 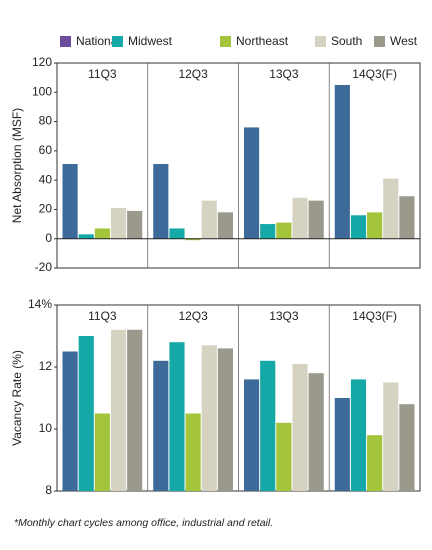 What do you see at coordinates (42, 91) in the screenshot?
I see `y-tick-label: 100` at bounding box center [42, 91].